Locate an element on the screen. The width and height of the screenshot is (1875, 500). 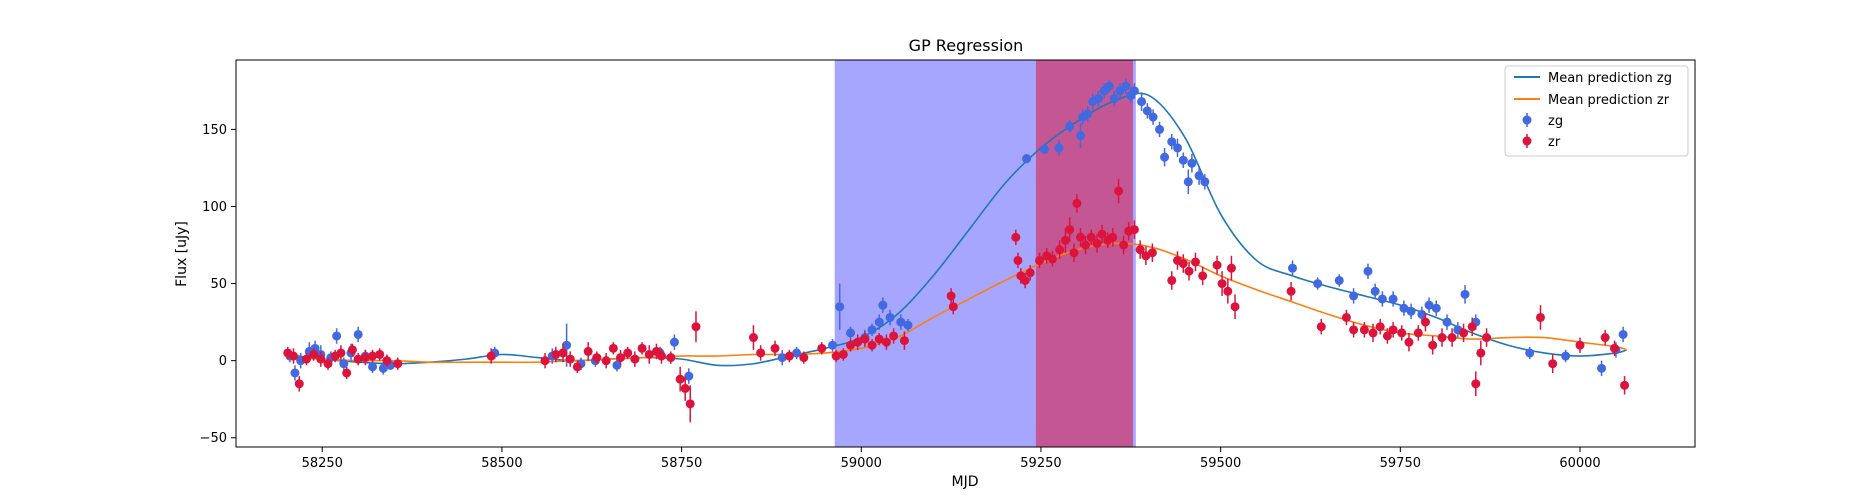
y-tick-label: 50 is located at coordinates (218, 284).